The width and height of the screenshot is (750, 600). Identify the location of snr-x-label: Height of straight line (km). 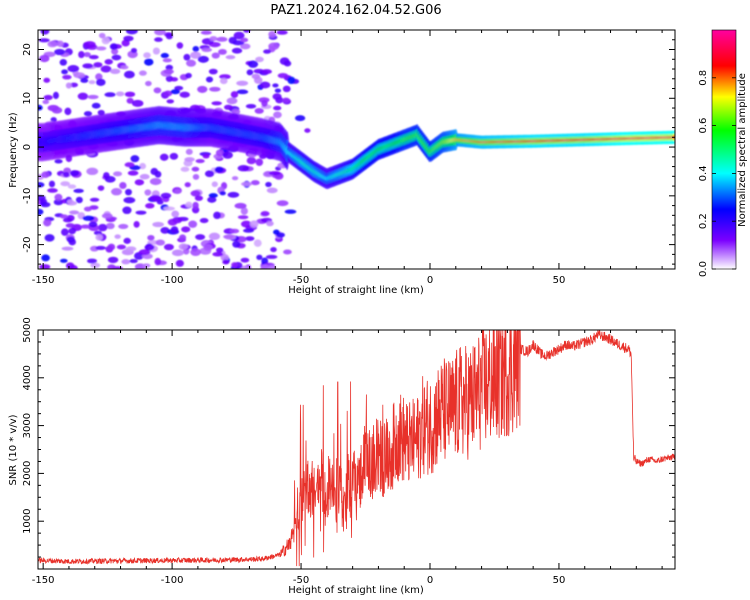
(356, 590).